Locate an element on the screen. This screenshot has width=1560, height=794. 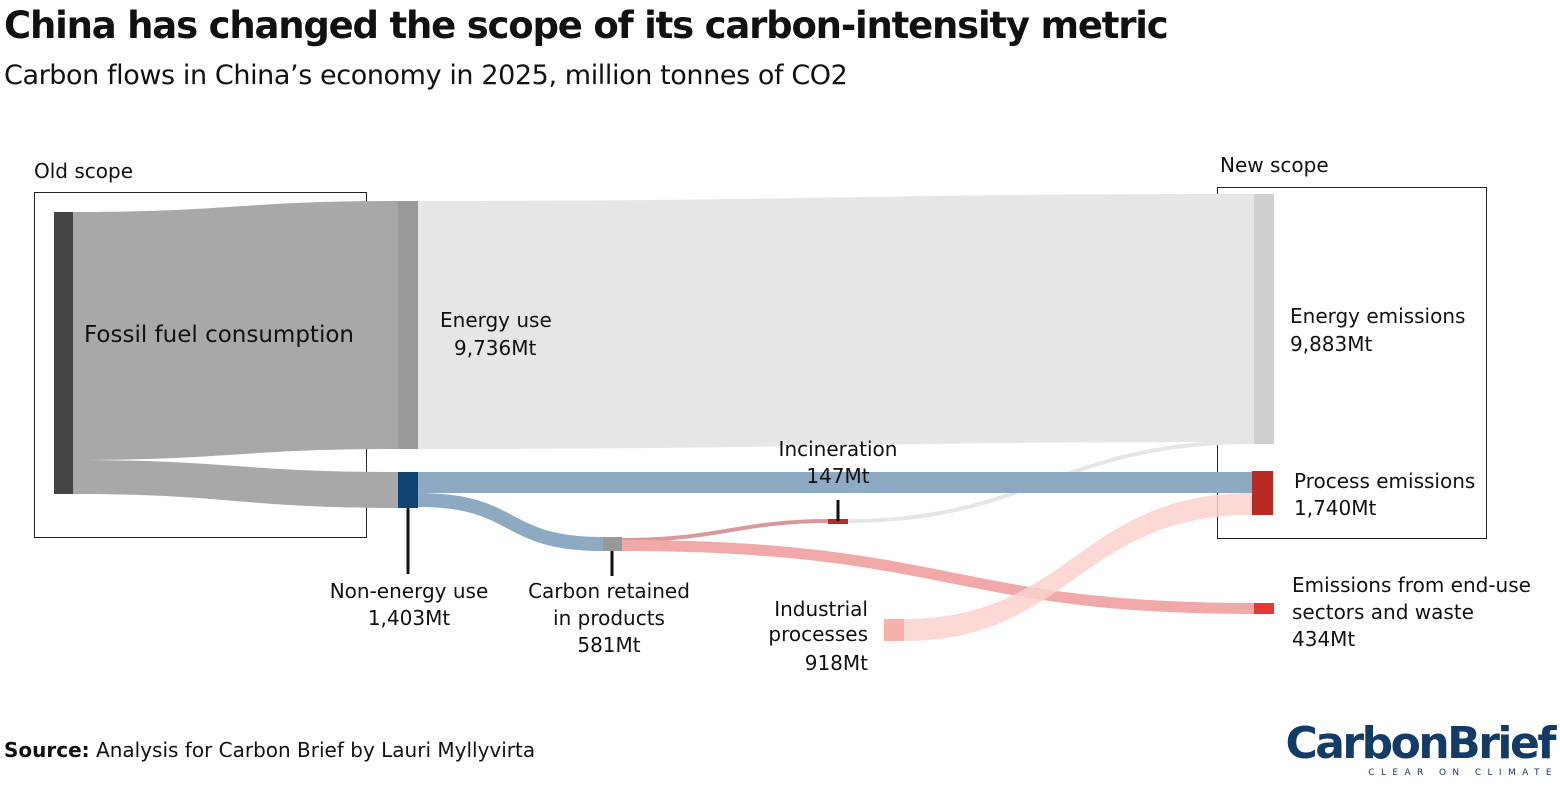
flow-non-energy-to-retained is located at coordinates (510, 522).